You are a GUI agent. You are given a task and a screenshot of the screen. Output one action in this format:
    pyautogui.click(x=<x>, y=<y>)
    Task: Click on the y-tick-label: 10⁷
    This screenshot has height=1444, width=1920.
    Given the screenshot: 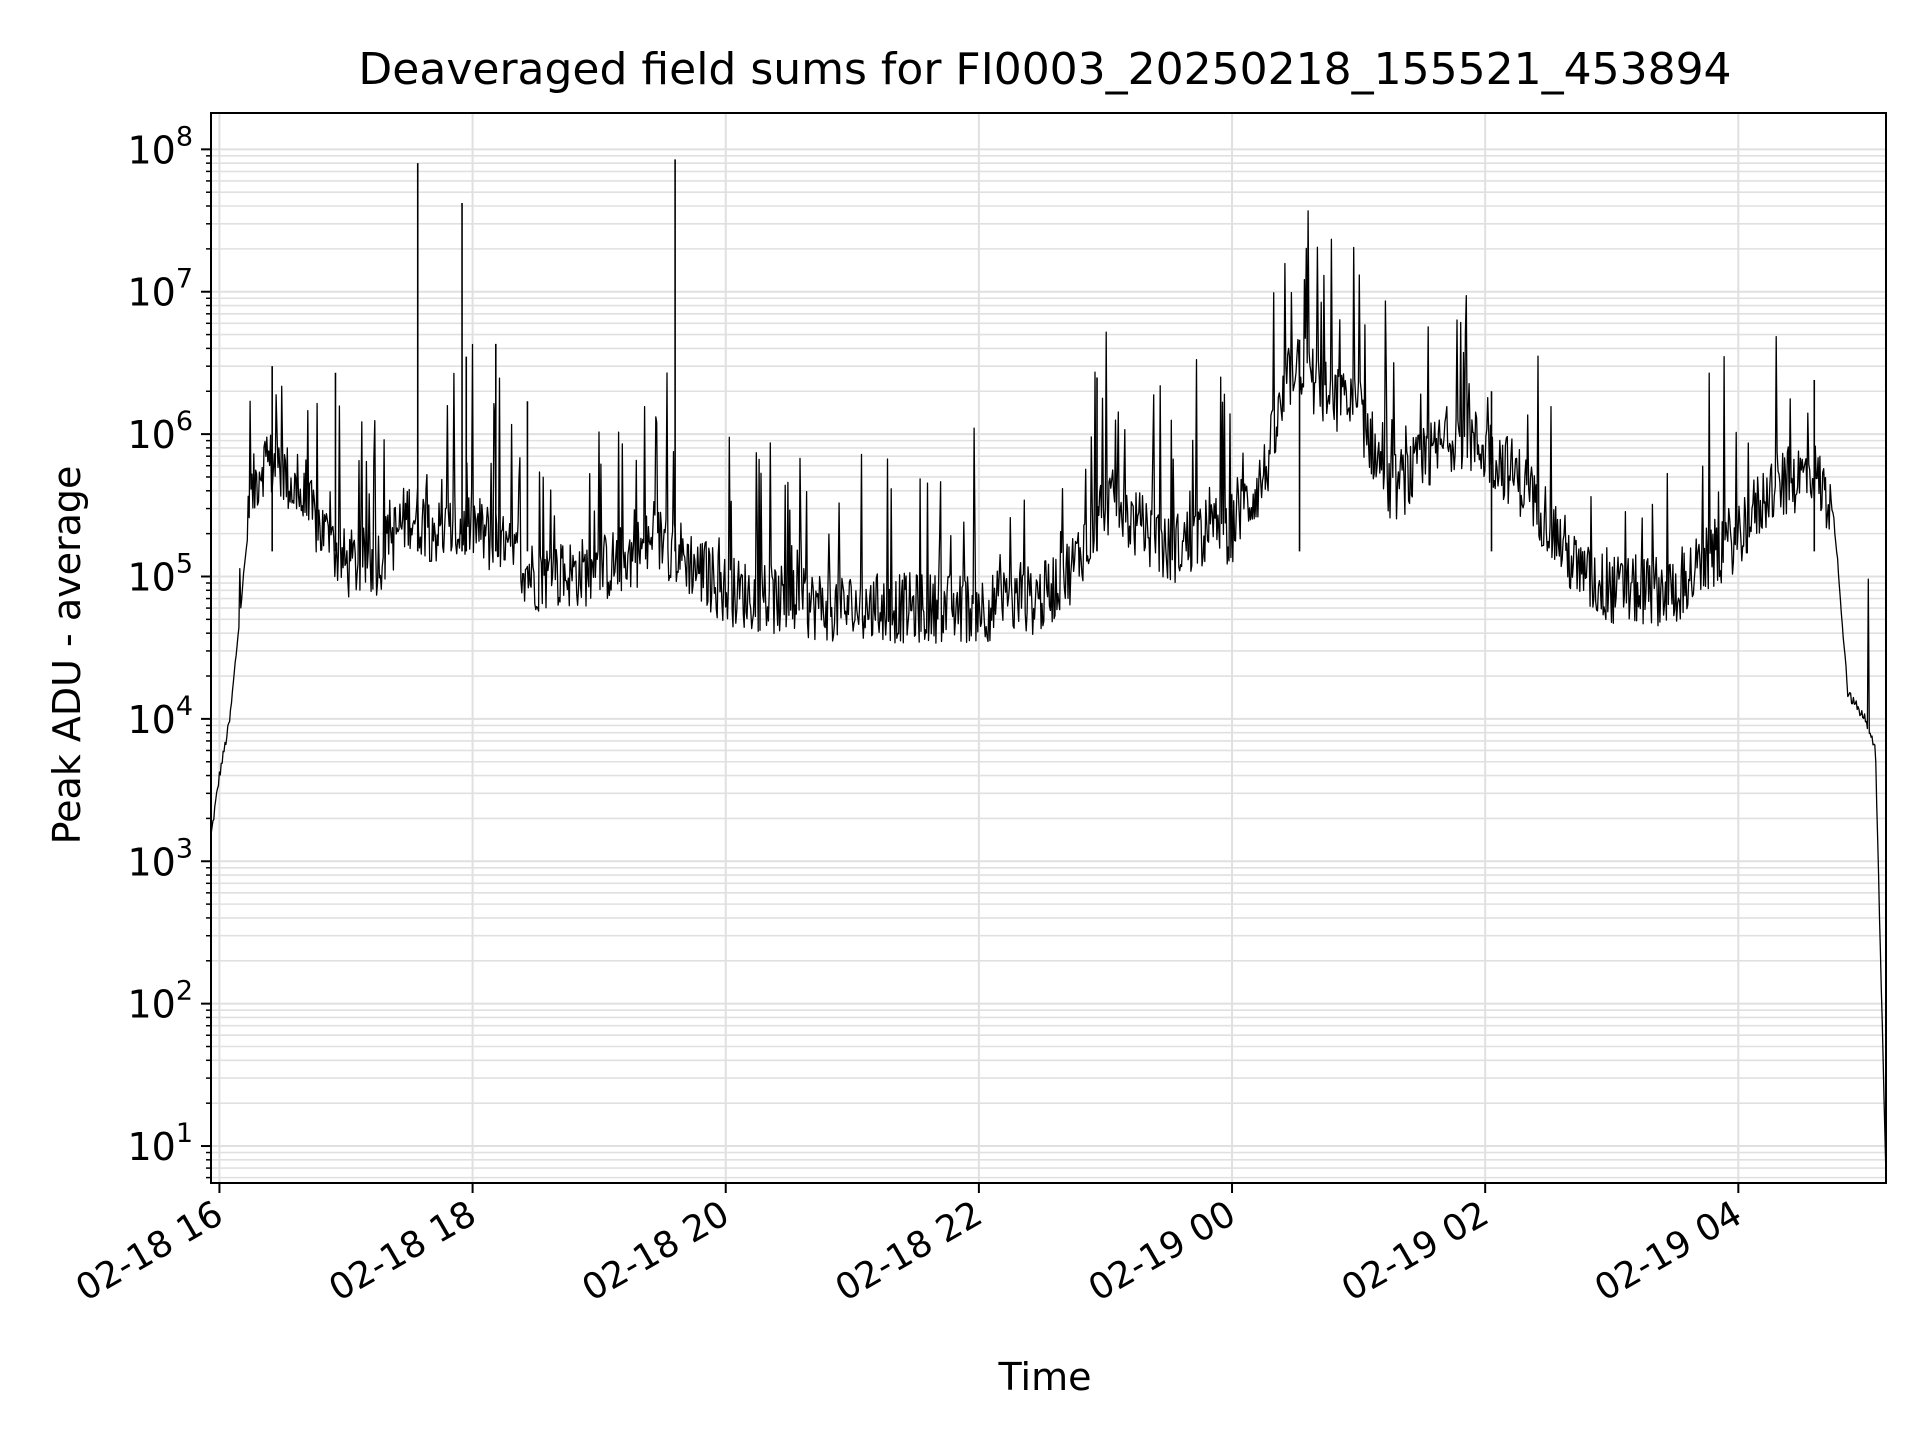 What is the action you would take?
    pyautogui.click(x=160, y=289)
    